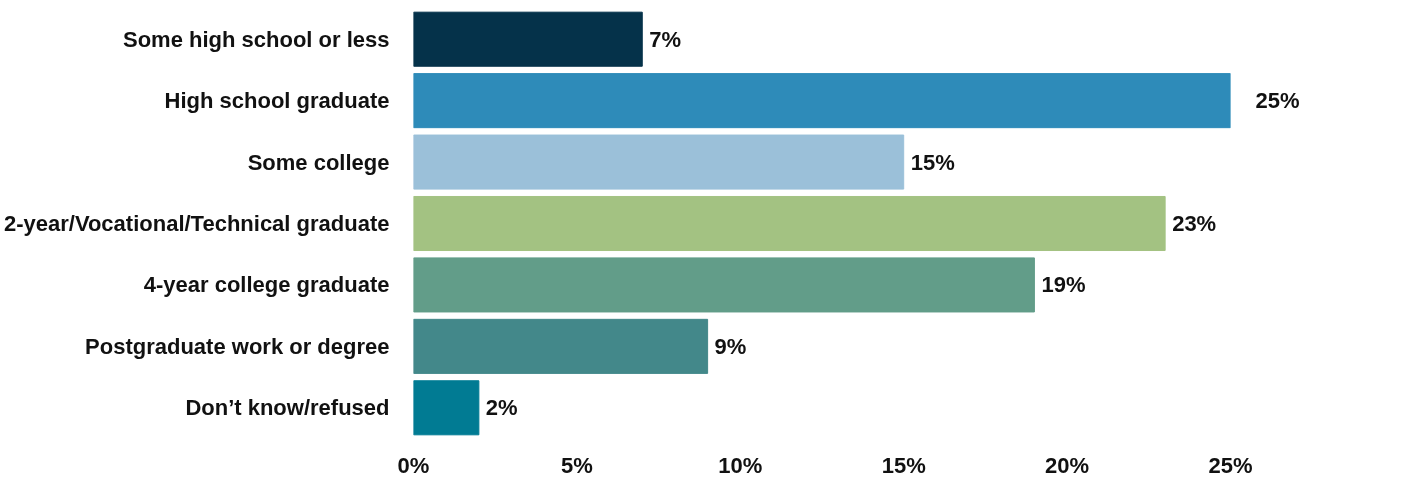 The image size is (1408, 487). Describe the element at coordinates (318, 162) in the screenshot. I see `y-tick-label: Some college` at that location.